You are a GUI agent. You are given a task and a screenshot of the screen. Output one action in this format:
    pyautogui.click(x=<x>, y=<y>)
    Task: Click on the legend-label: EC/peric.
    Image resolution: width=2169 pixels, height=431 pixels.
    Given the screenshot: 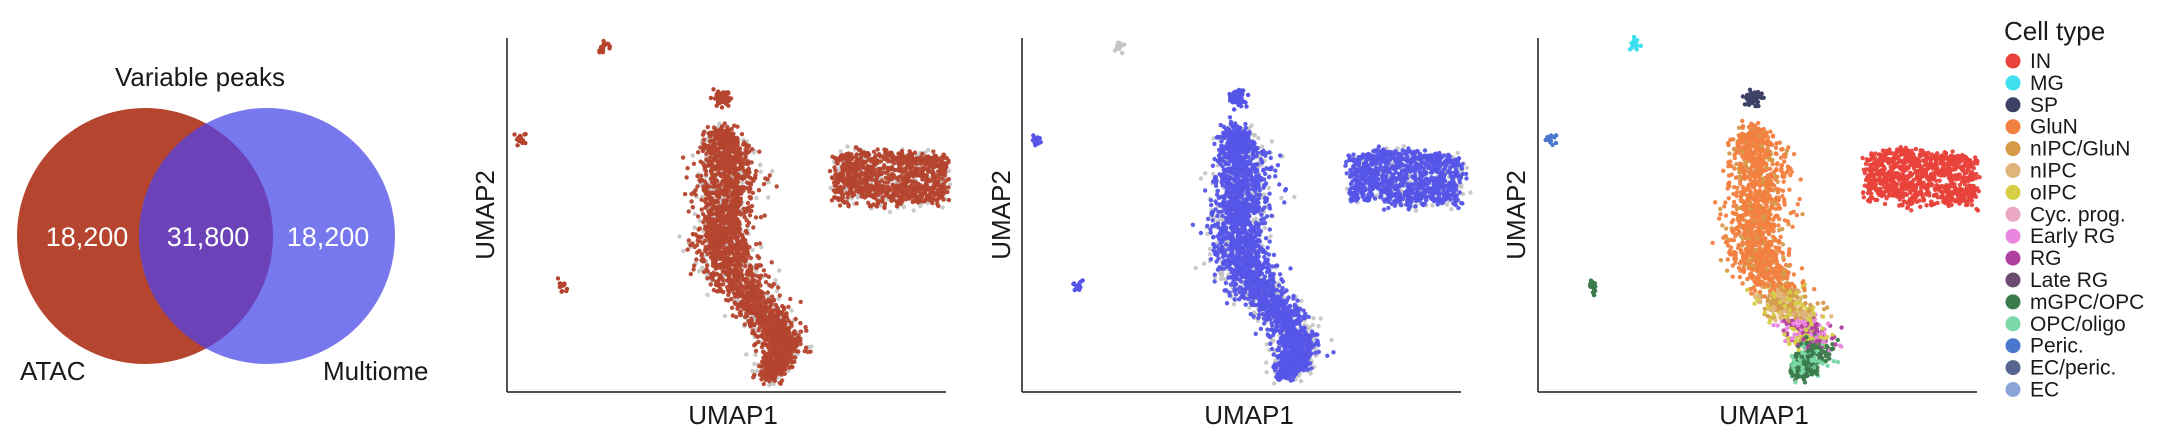 What is the action you would take?
    pyautogui.click(x=2073, y=368)
    